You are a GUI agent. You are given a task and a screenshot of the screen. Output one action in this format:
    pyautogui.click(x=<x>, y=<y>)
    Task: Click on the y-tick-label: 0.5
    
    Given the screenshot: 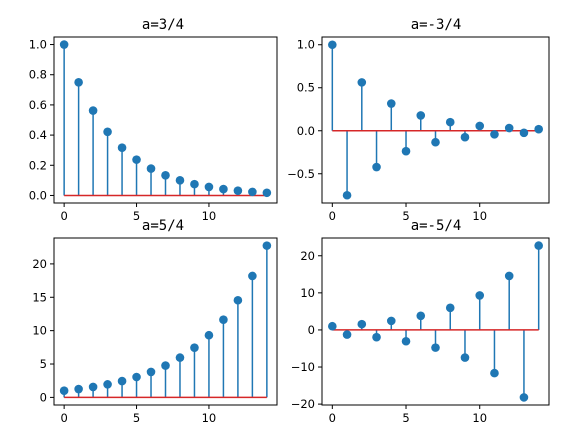 What is the action you would take?
    pyautogui.click(x=306, y=88)
    